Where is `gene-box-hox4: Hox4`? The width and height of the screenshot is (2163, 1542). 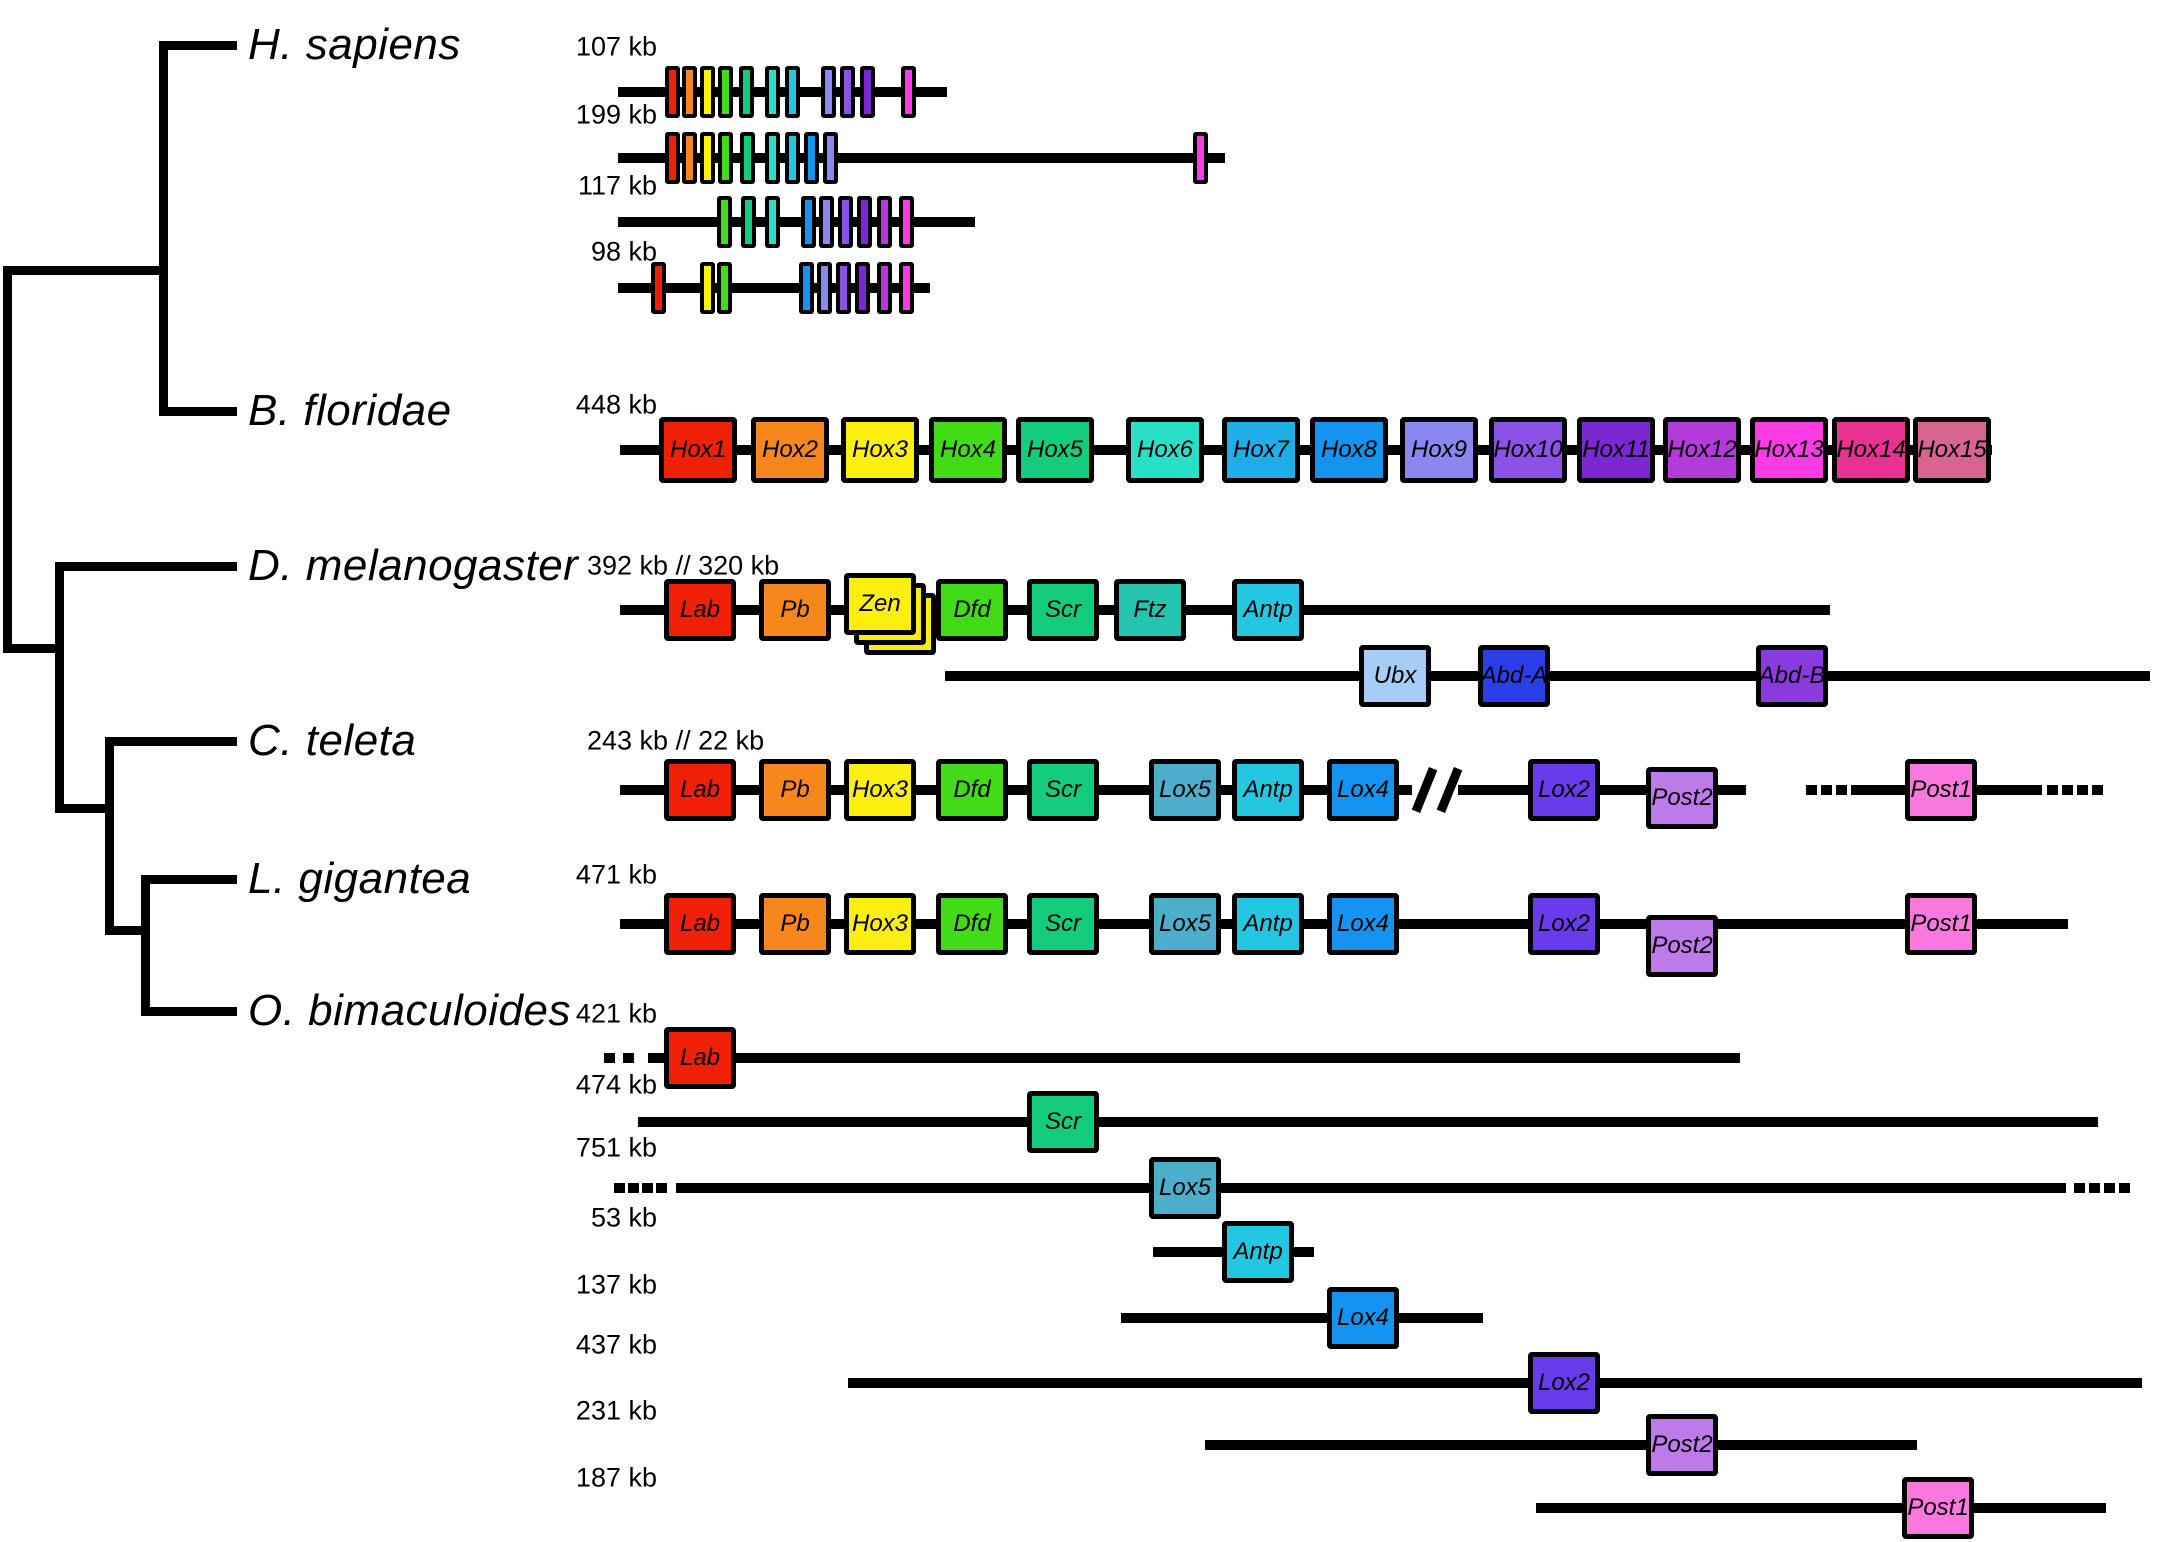 gene-box-hox4: Hox4 is located at coordinates (968, 450).